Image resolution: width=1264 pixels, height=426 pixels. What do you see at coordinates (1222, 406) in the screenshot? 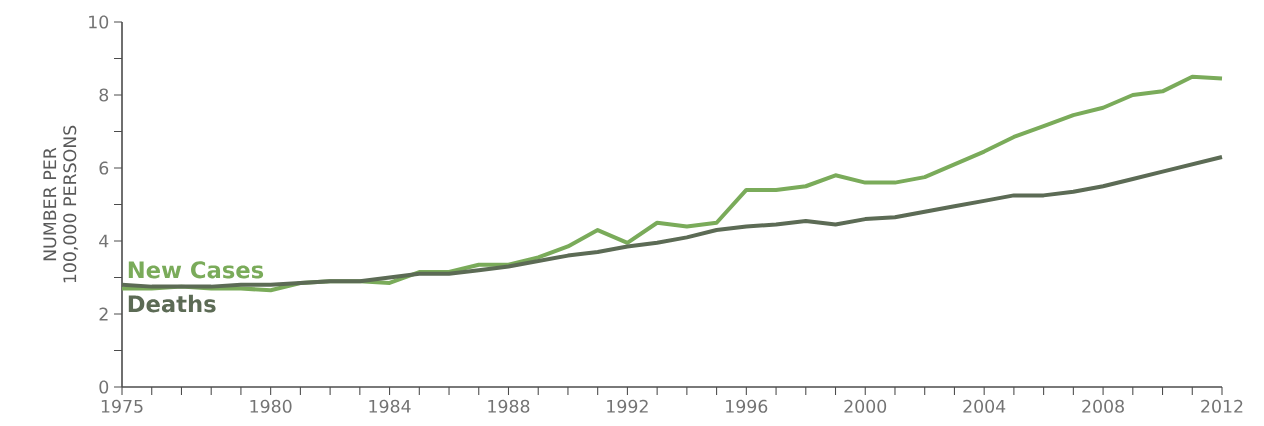
I see `x-tick-label: 2012` at bounding box center [1222, 406].